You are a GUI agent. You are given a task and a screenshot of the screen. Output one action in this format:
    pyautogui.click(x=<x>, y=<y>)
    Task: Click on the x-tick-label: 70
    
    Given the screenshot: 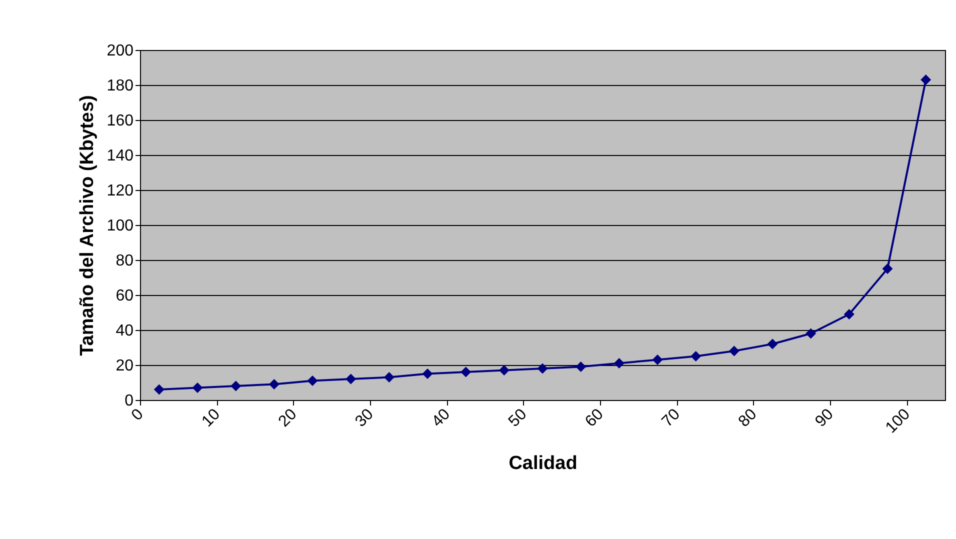 What is the action you would take?
    pyautogui.click(x=671, y=418)
    